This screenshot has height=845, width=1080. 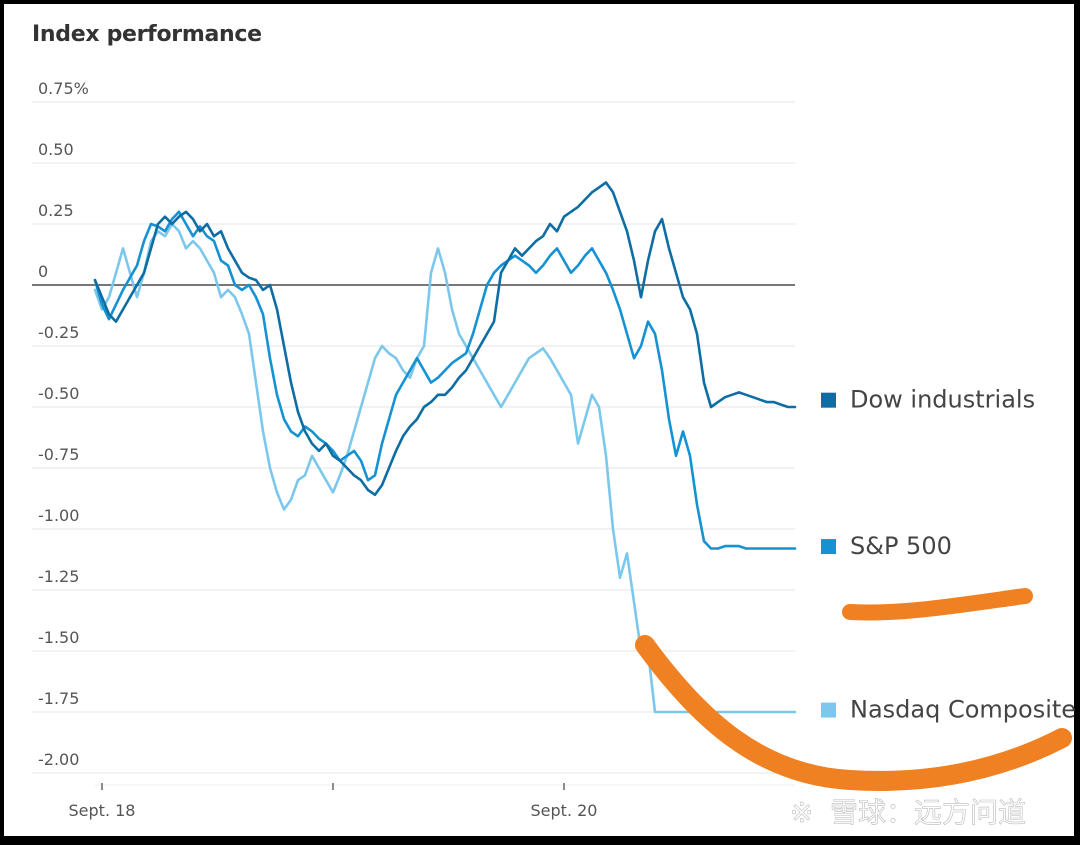 I want to click on y-tick-label: -1.00, so click(x=58, y=515).